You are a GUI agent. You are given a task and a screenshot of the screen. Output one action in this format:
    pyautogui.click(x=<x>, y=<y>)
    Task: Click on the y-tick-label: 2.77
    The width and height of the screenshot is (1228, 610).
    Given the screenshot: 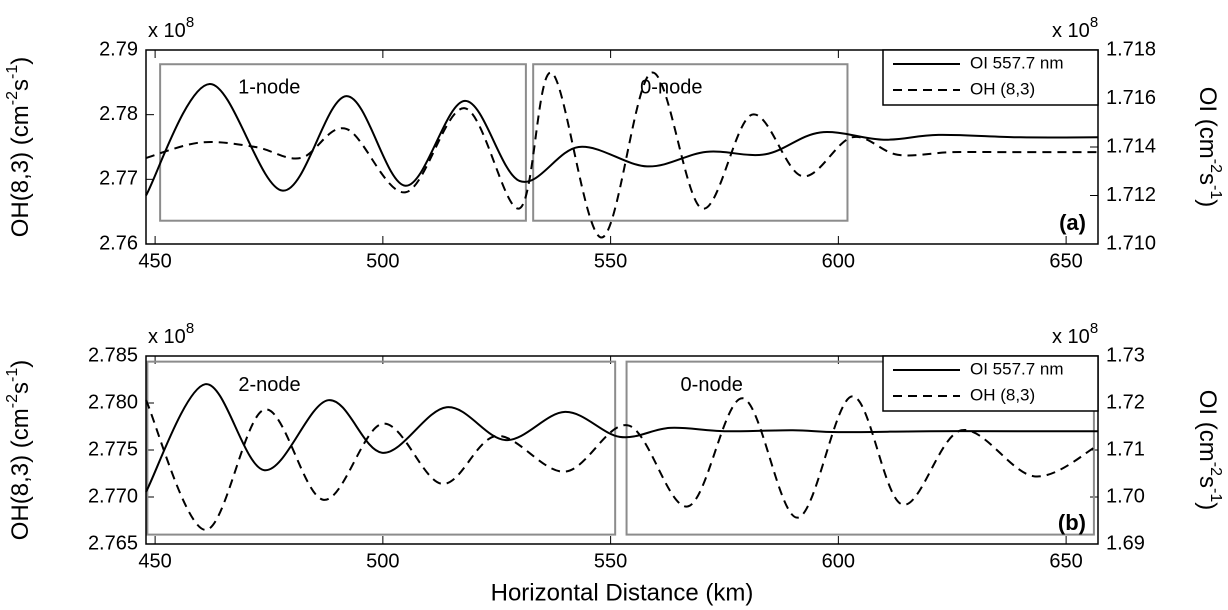 What is the action you would take?
    pyautogui.click(x=118, y=179)
    